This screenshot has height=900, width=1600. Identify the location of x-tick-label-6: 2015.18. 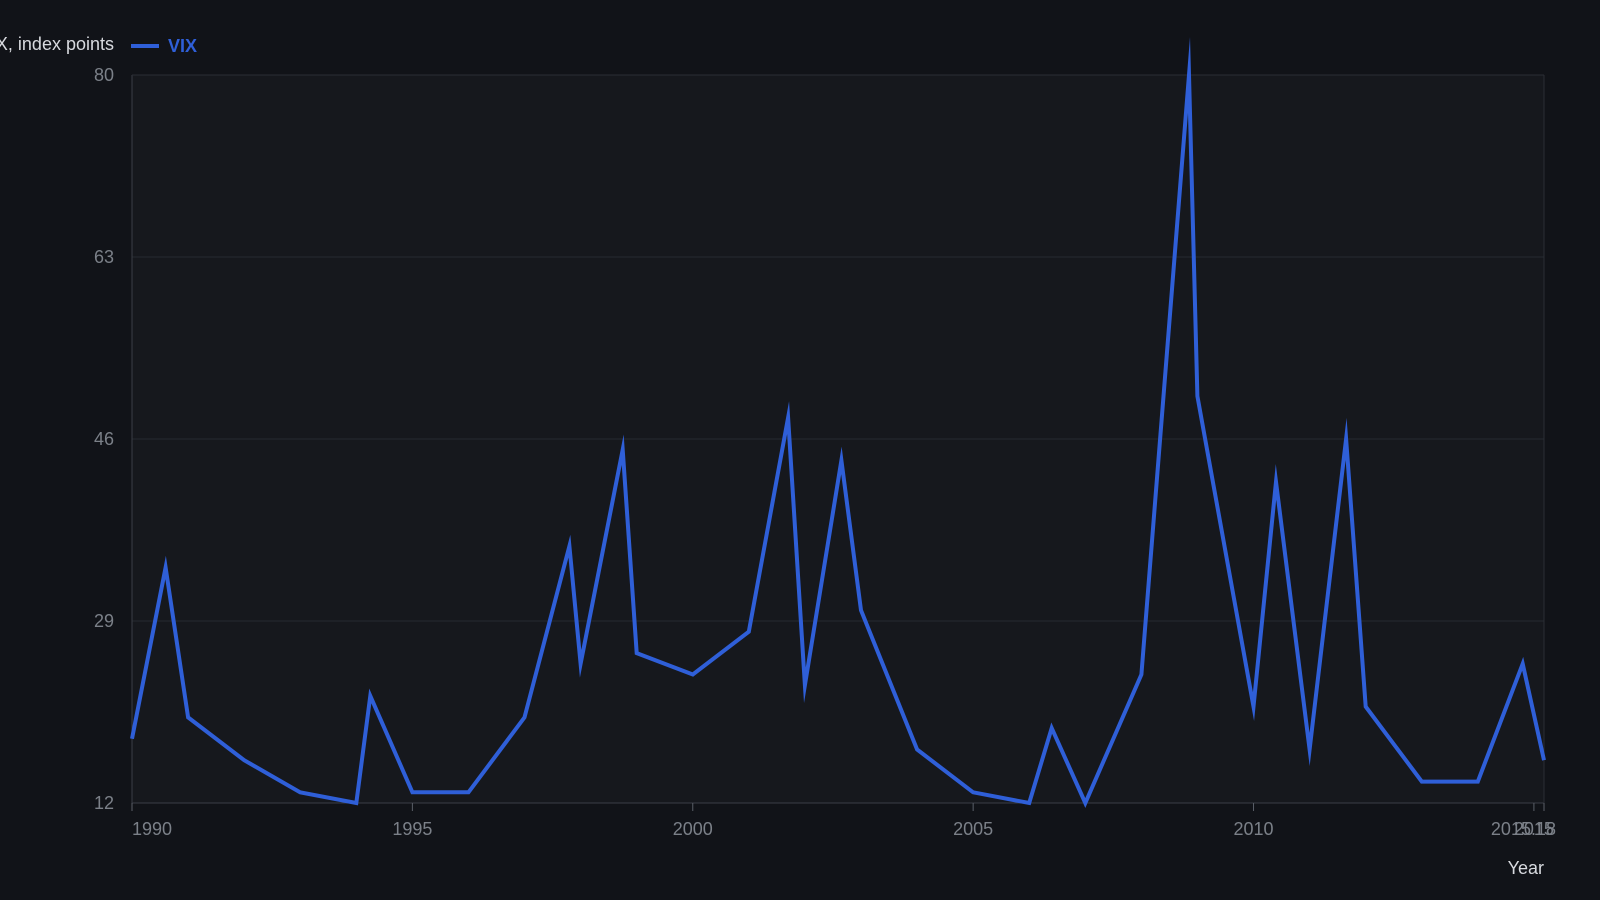
(1523, 829).